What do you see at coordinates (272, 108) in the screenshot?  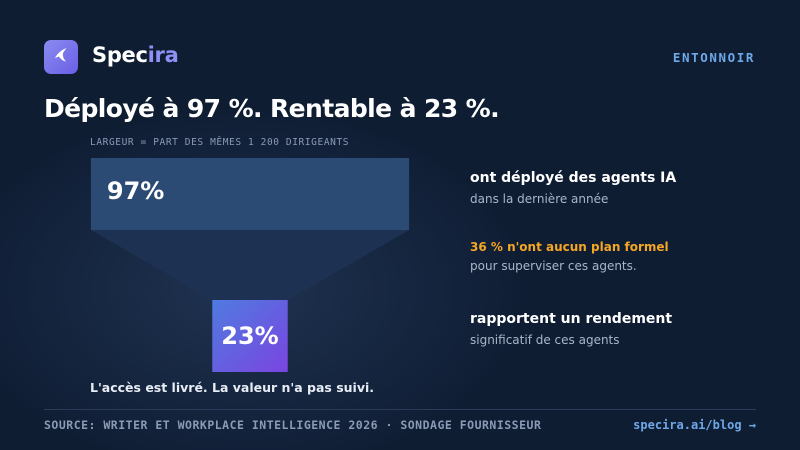 I see `headline: Déployé à 97 %. Rentable à 23 %.` at bounding box center [272, 108].